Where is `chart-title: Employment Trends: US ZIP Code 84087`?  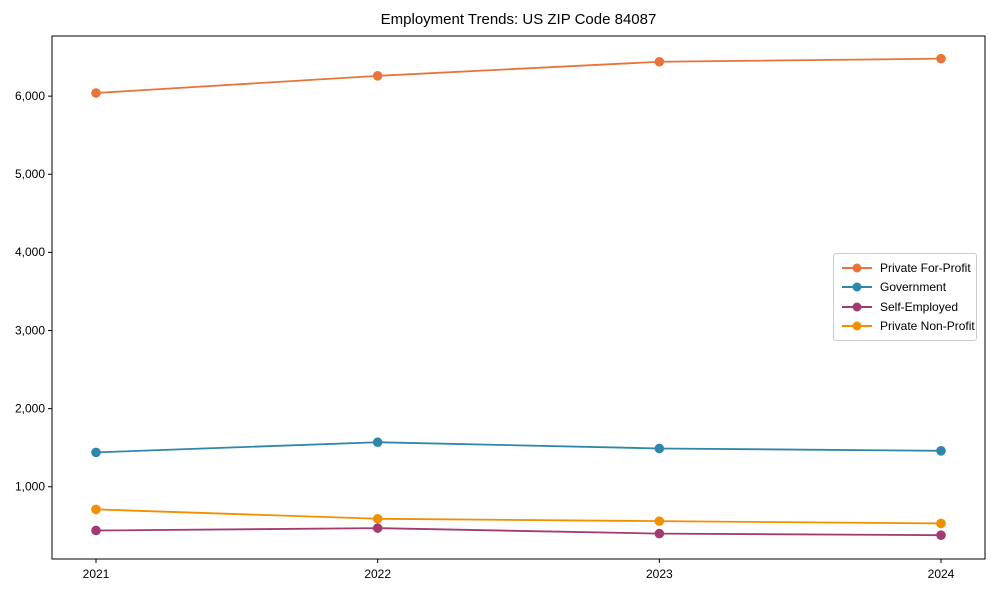 chart-title: Employment Trends: US ZIP Code 84087 is located at coordinates (518, 19).